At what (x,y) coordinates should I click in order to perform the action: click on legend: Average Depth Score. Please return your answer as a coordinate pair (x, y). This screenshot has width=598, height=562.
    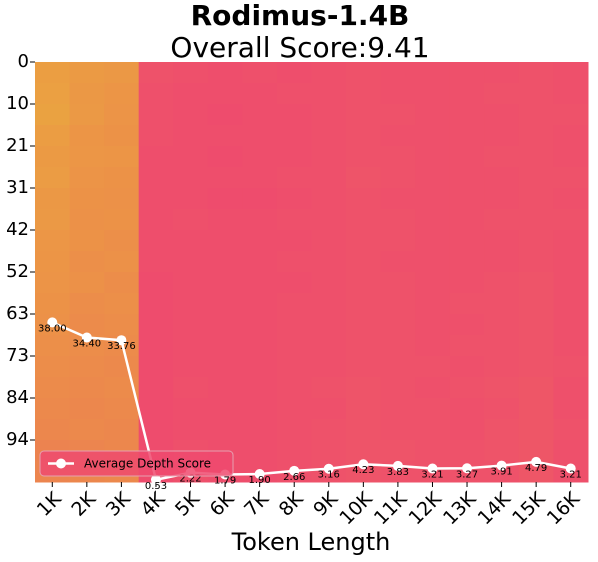
    Looking at the image, I should click on (136, 463).